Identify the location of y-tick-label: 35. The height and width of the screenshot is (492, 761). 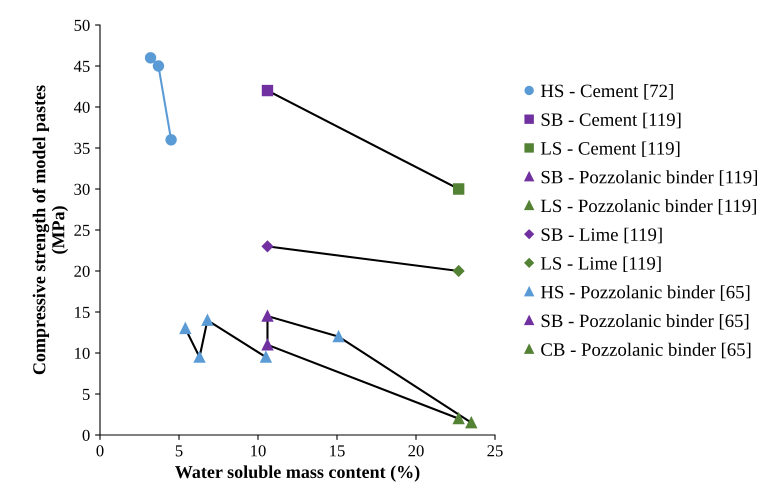
(82, 148).